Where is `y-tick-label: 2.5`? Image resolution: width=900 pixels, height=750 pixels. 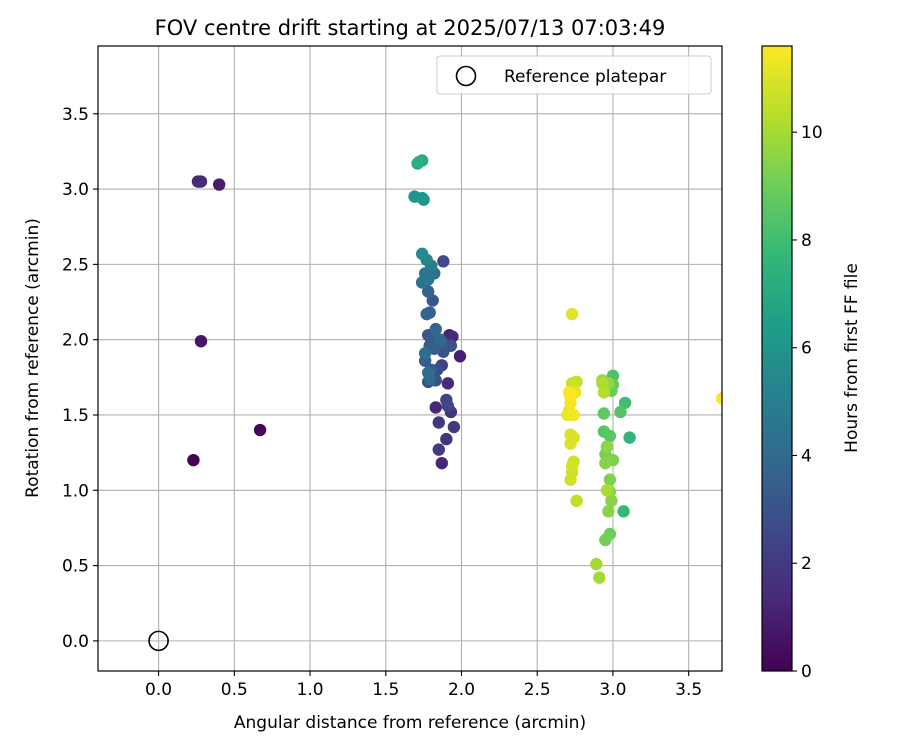 y-tick-label: 2.5 is located at coordinates (75, 265).